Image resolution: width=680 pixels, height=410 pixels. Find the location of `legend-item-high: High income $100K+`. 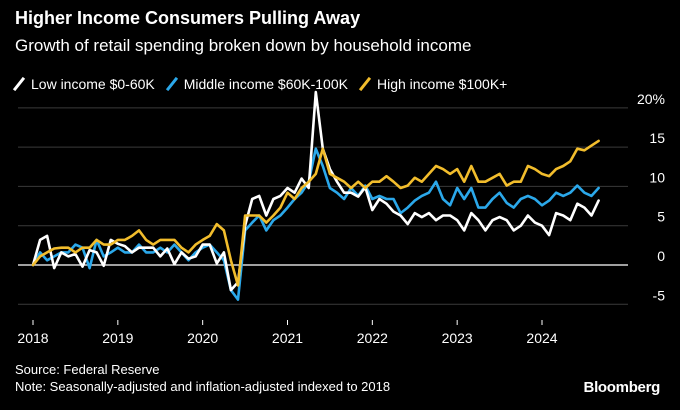

legend-item-high: High income $100K+ is located at coordinates (432, 84).